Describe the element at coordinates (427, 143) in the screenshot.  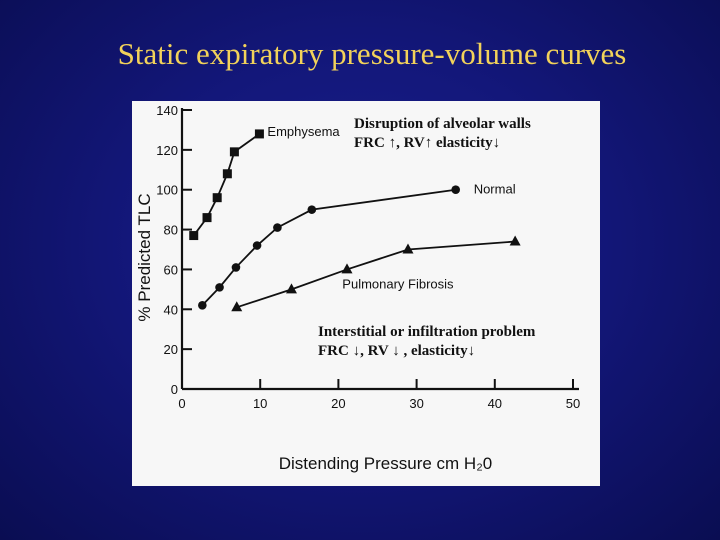
I see `emphysema-annotation-line2: FRC ↑, RV↑ elasticity↓` at that location.